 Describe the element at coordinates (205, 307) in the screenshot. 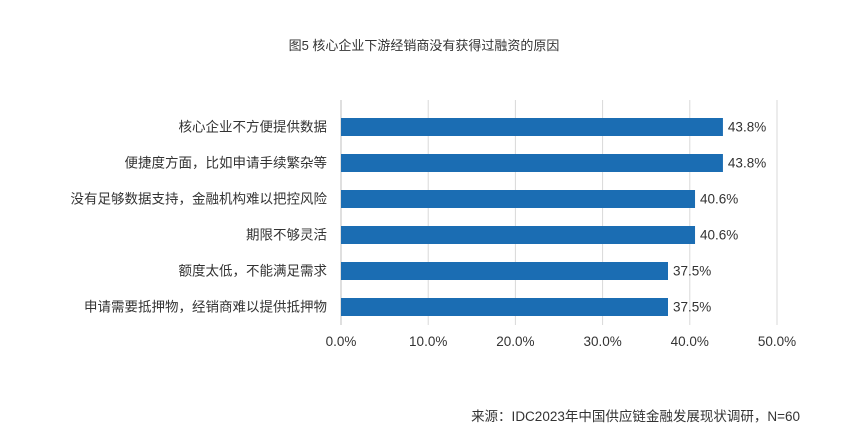

I see `category-label: 申请需要抵押物，经销商难以提供抵押物` at that location.